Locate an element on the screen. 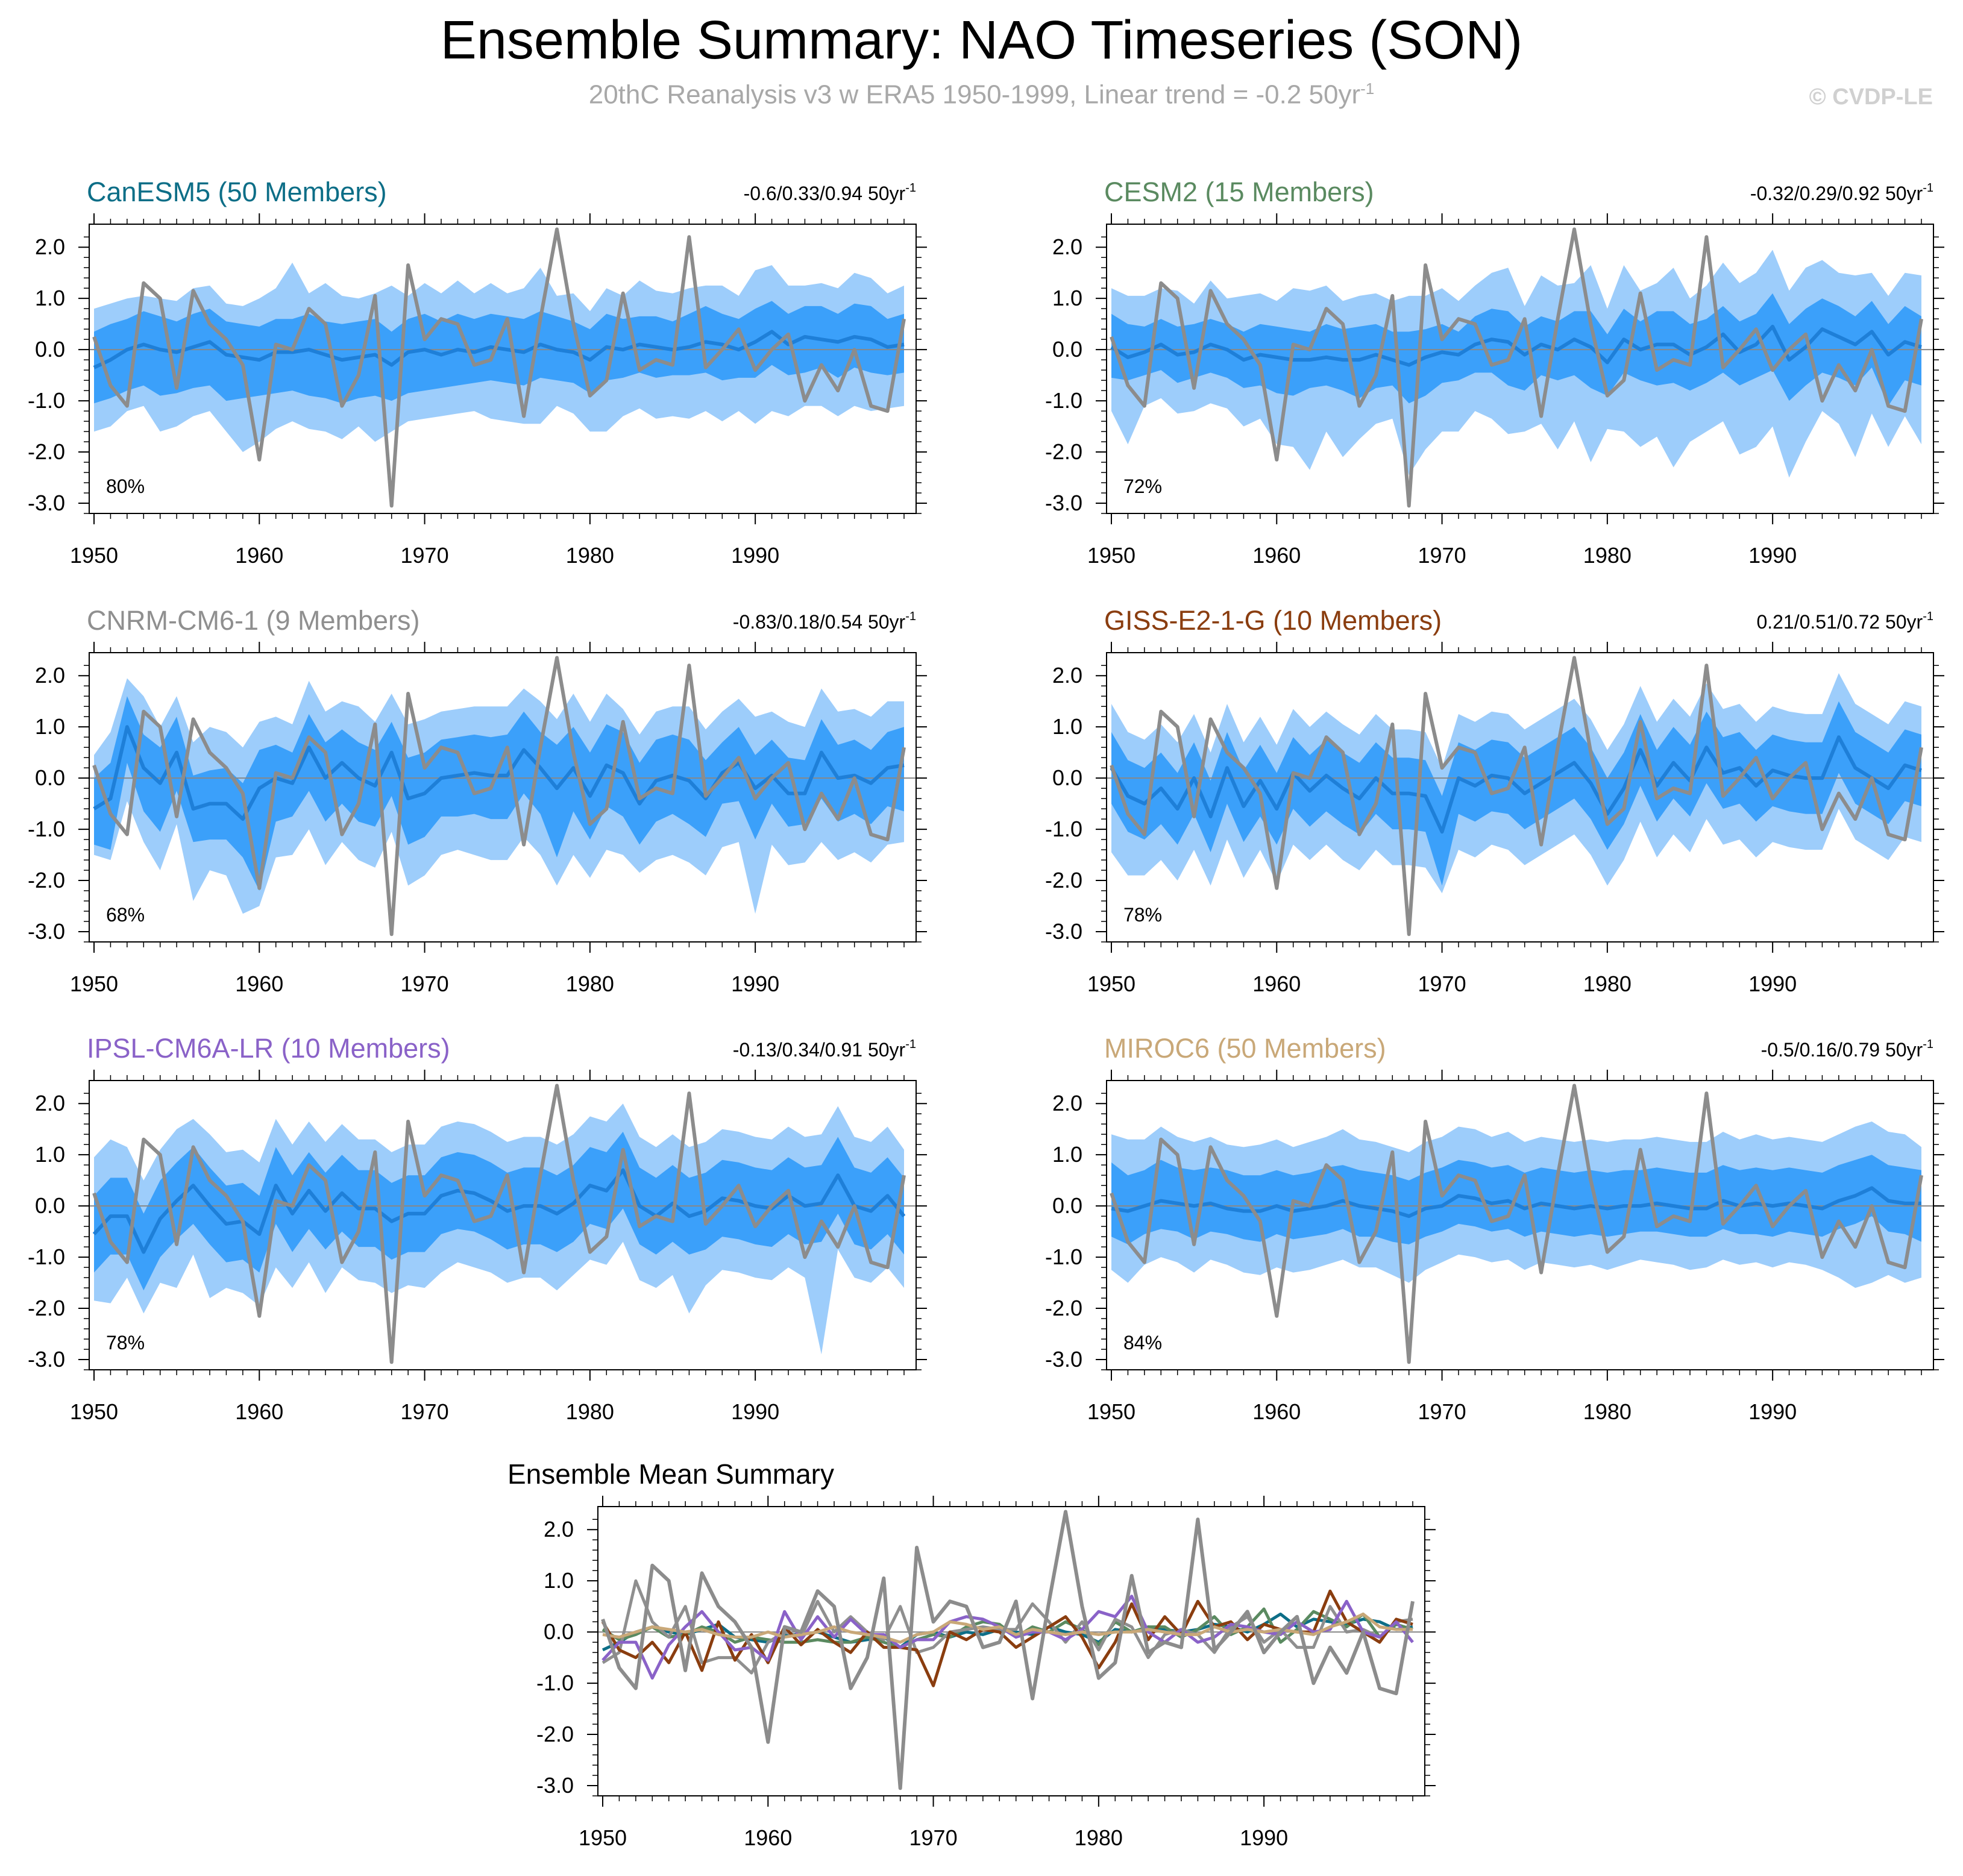  panel-title: IPSL-CM6A-LR (10 Members) is located at coordinates (268, 1048).